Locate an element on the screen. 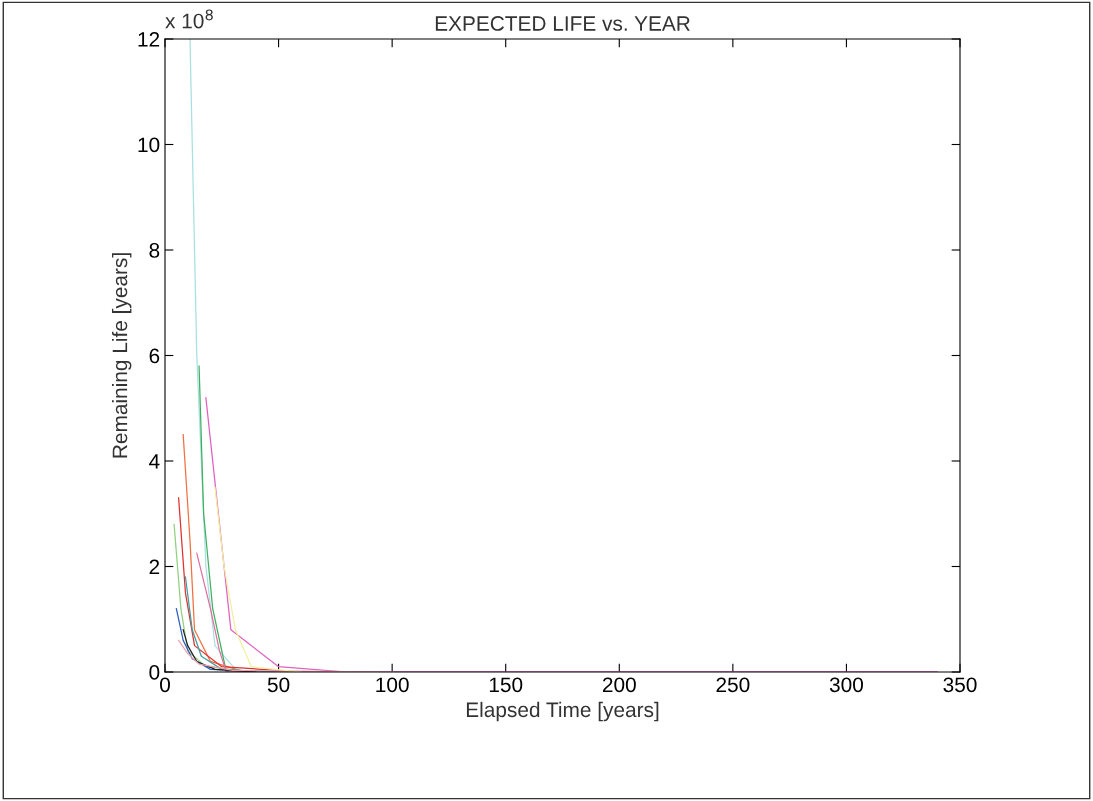 The image size is (1093, 801). x-tick-label: 200 is located at coordinates (619, 685).